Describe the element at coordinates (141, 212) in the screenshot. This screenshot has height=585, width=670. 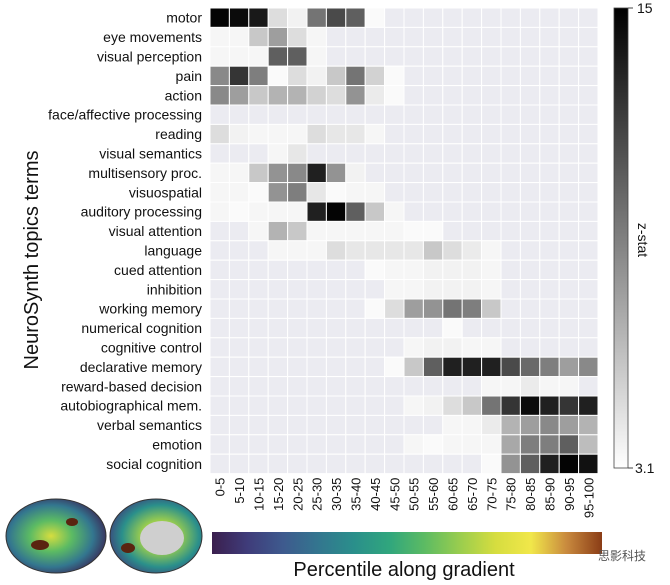
I see `row-label: auditory processing` at that location.